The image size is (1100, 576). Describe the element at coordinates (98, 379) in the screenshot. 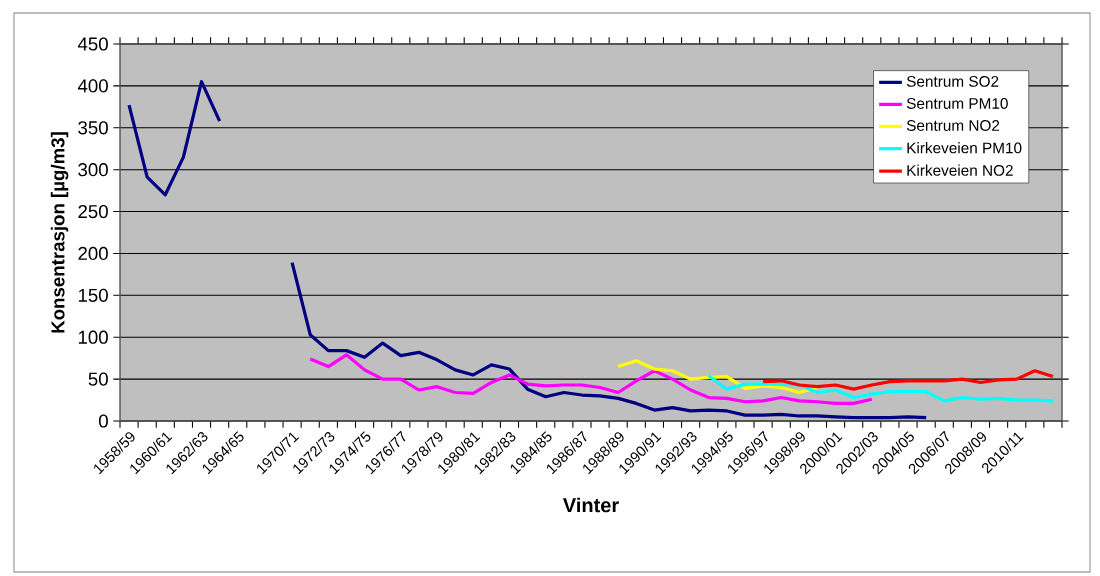

I see `y-tick-label: 50` at that location.